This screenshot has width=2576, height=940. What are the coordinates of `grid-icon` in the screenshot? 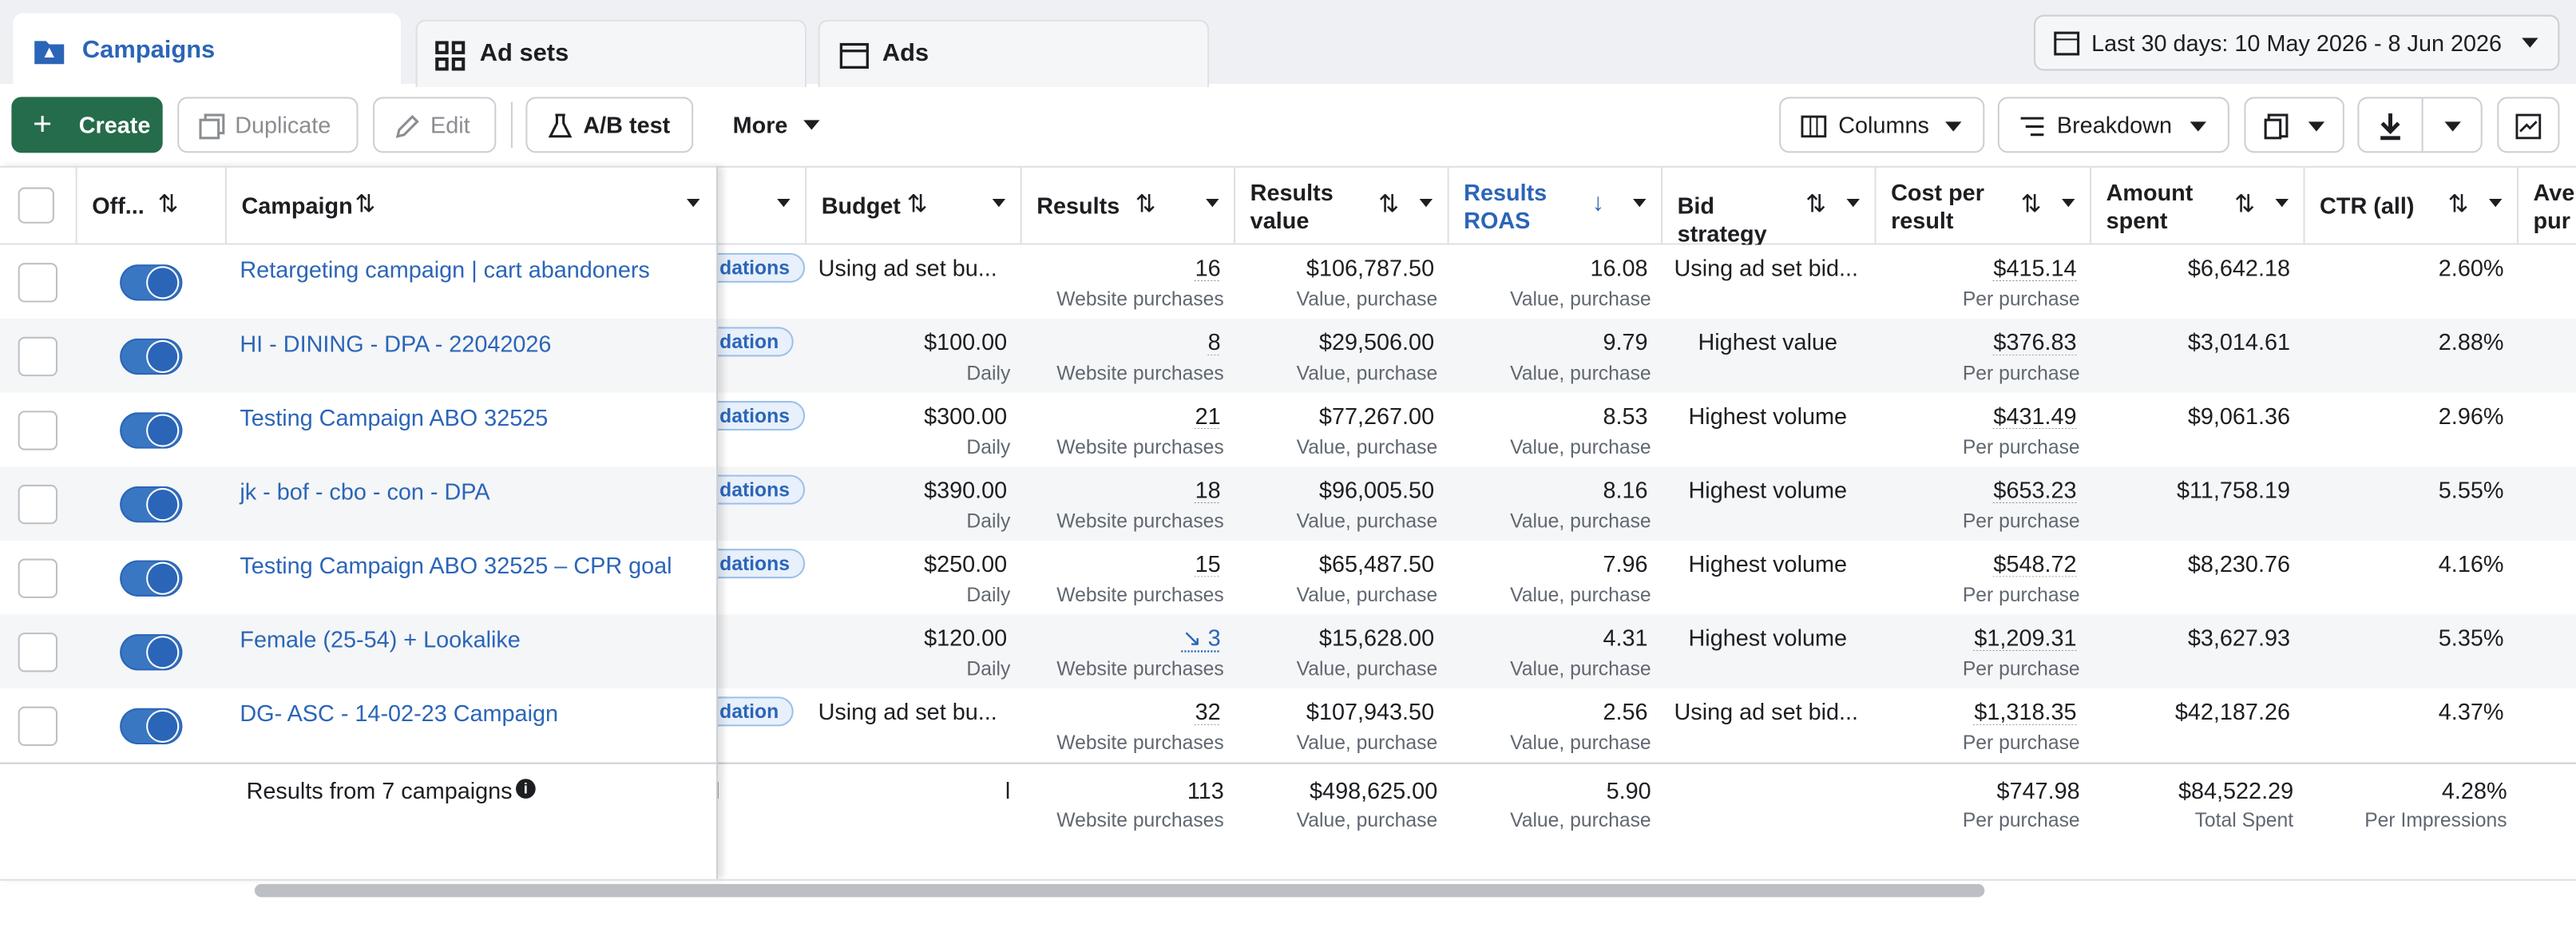 It's located at (450, 55).